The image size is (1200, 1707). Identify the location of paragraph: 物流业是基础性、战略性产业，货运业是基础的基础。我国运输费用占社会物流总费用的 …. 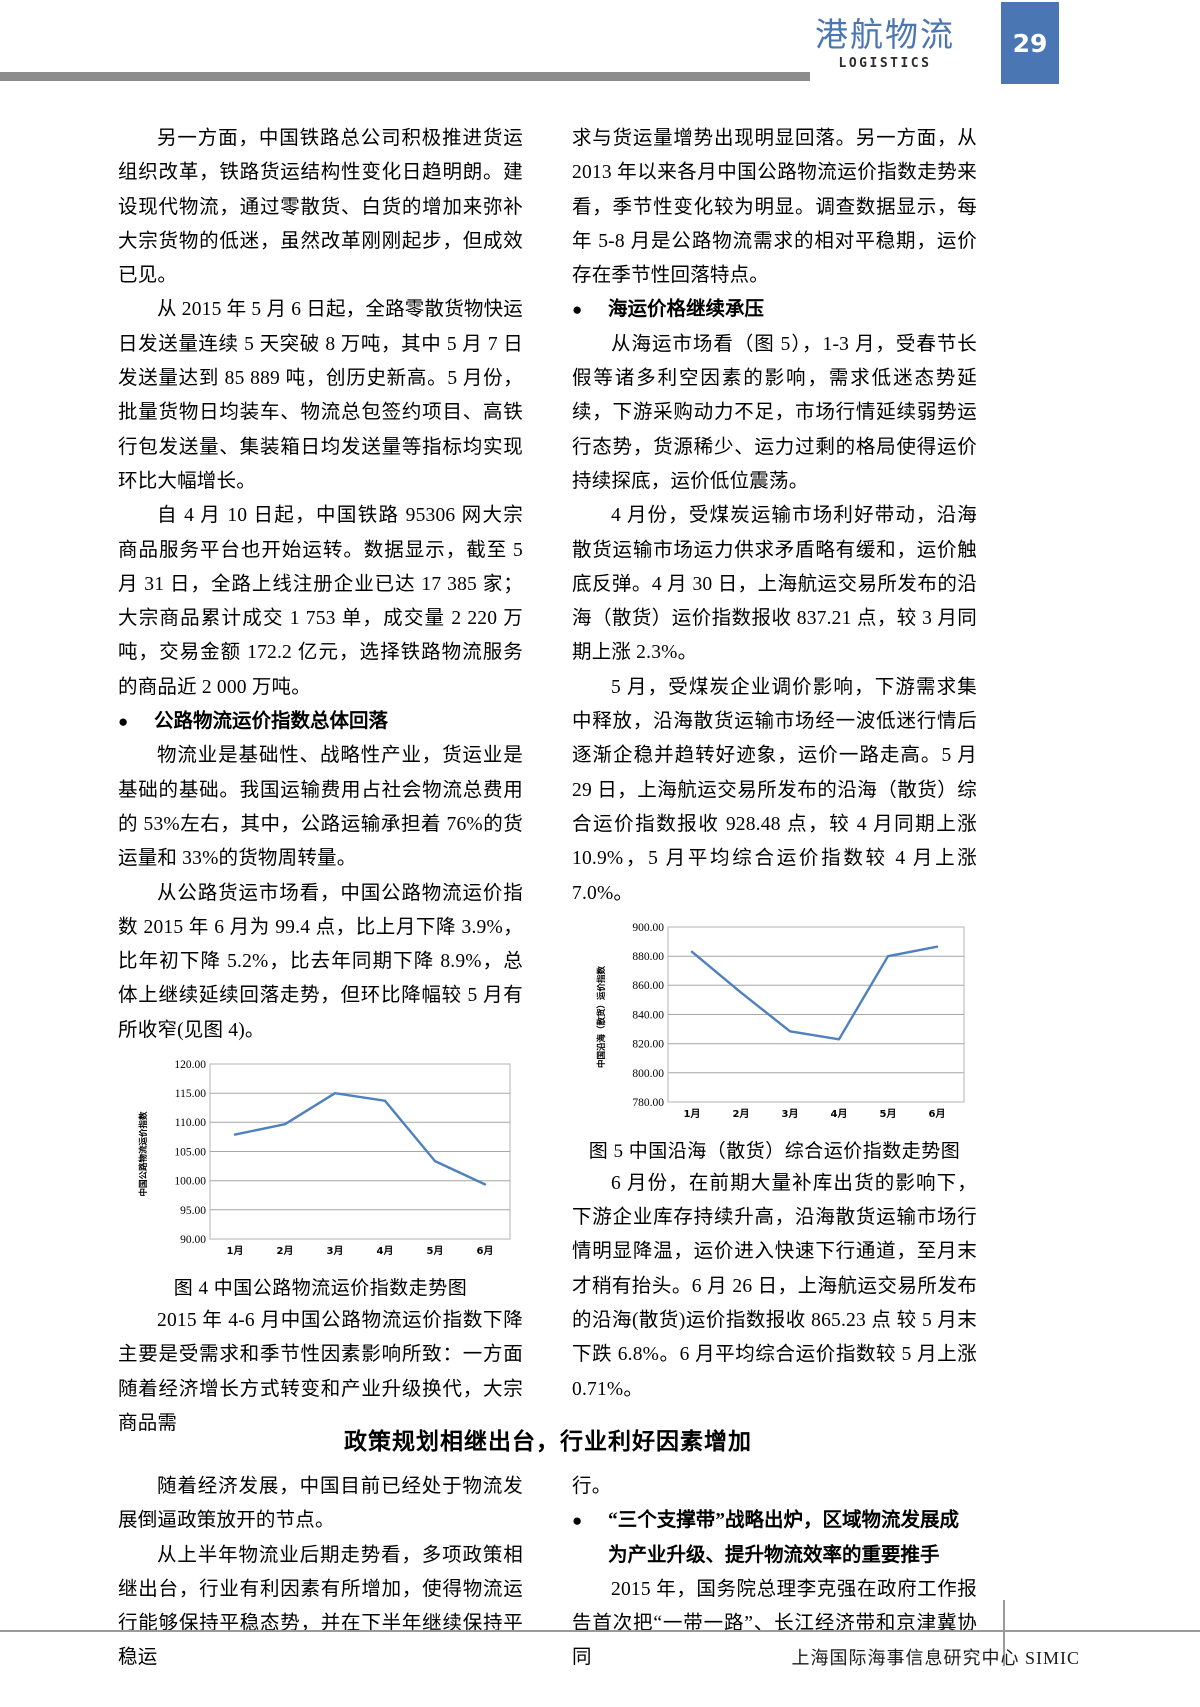
(320, 807).